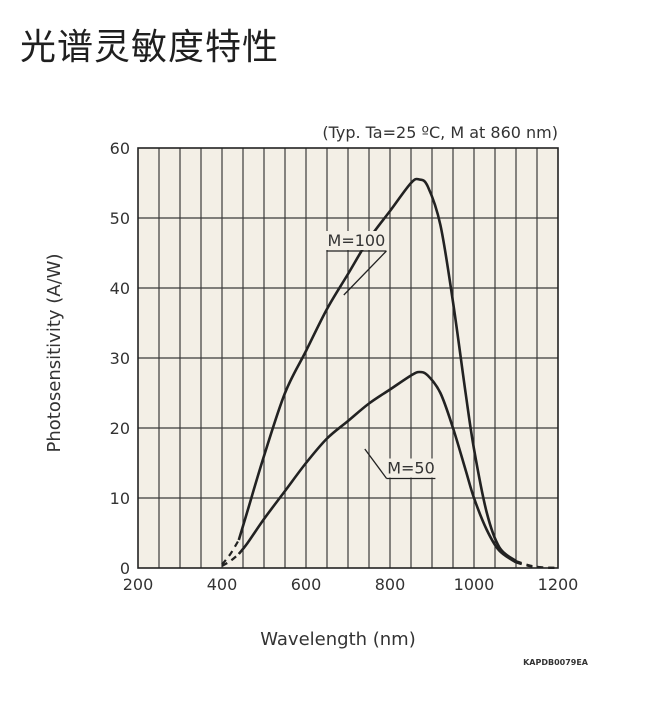 This screenshot has height=715, width=649. I want to click on y-axis-label: Photosensitivity (A/W), so click(54, 353).